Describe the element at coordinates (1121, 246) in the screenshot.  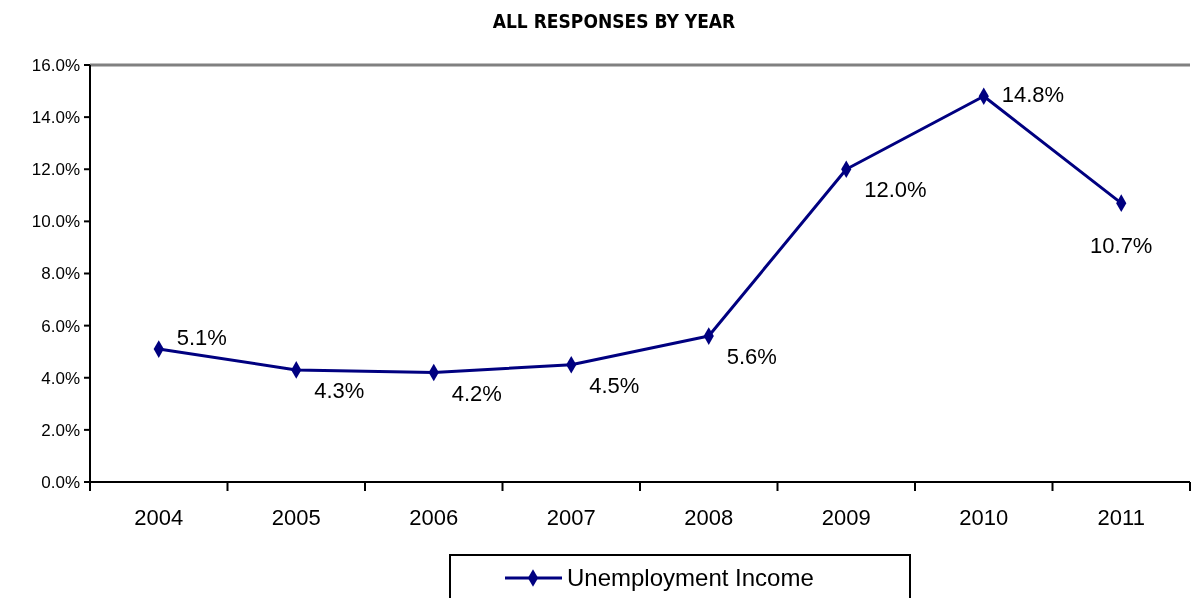
I see `text: 10.7%` at that location.